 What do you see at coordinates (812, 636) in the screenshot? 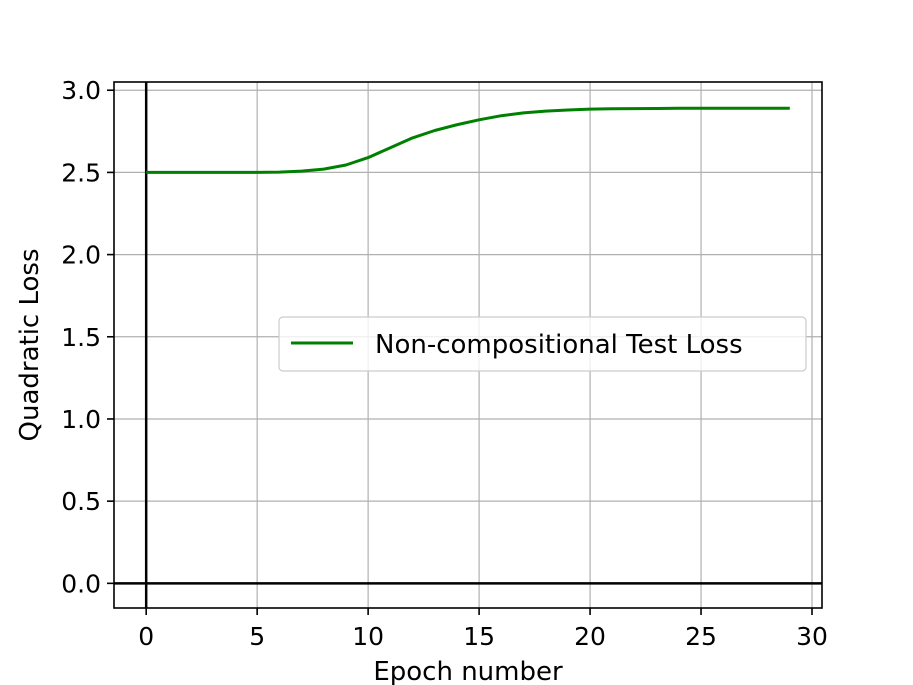
I see `x-tick-label: 30` at bounding box center [812, 636].